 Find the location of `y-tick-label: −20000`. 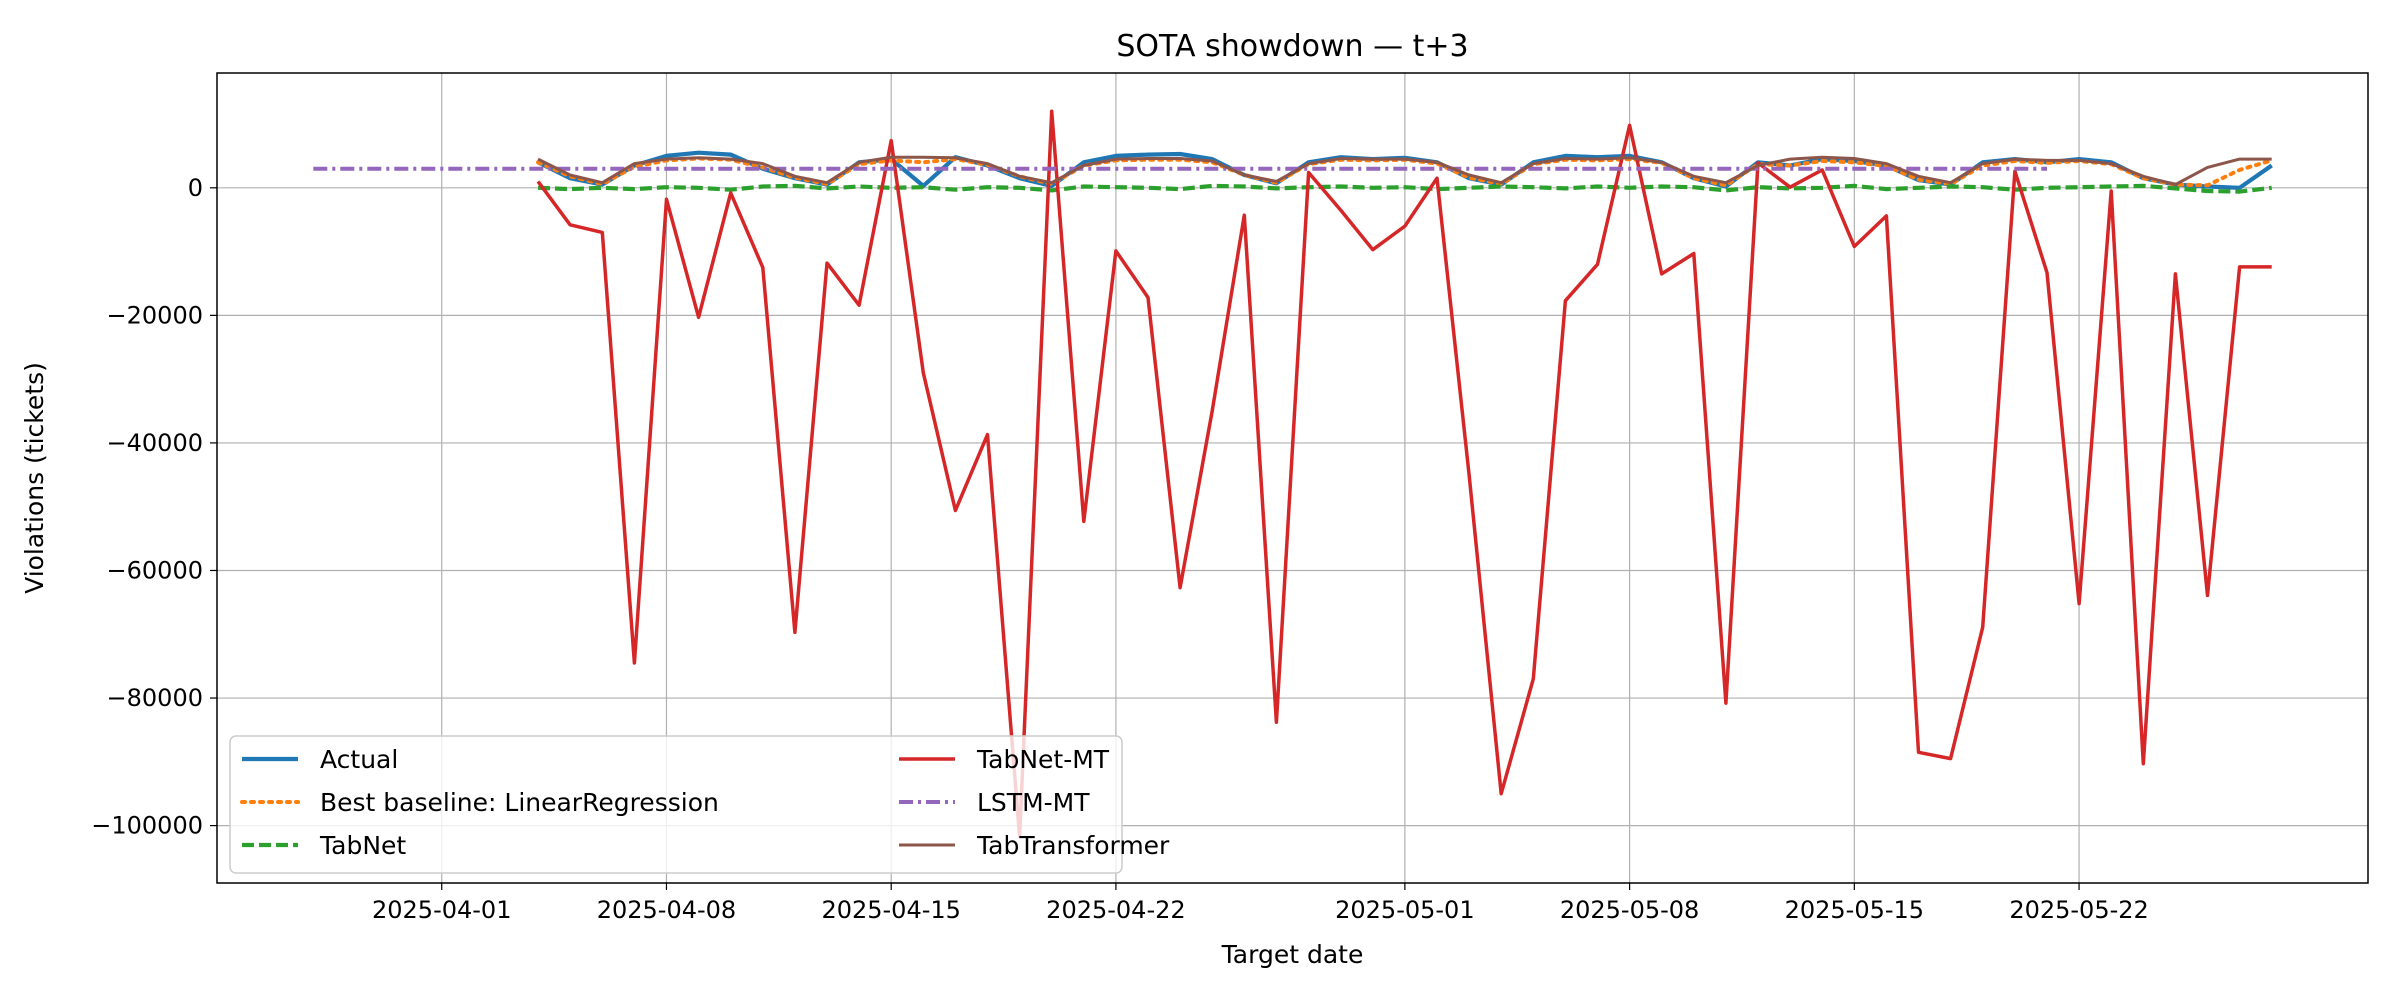

y-tick-label: −20000 is located at coordinates (155, 315).